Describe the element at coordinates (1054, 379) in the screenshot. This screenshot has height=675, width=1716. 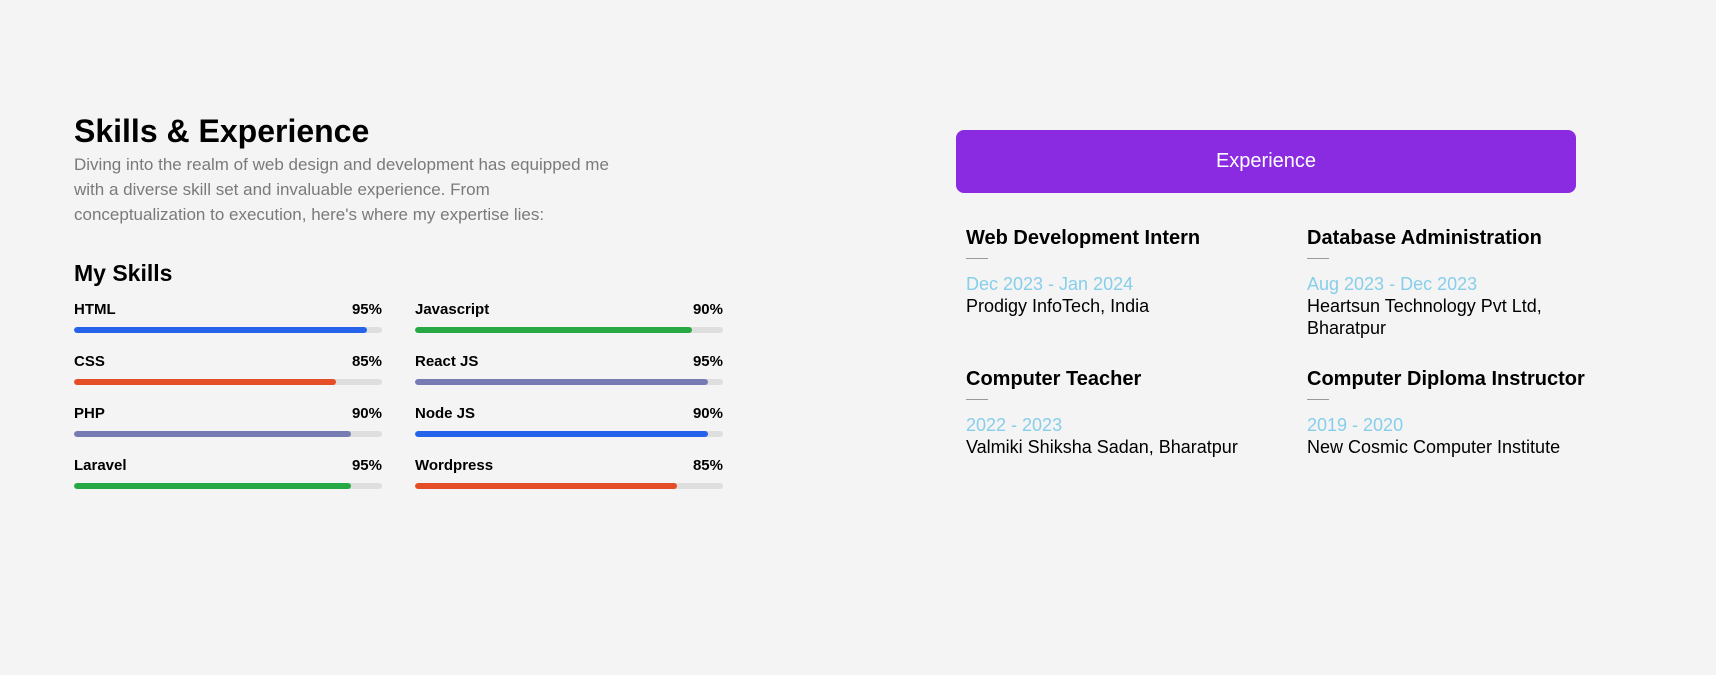
I see `experience-title: Computer Teacher` at that location.